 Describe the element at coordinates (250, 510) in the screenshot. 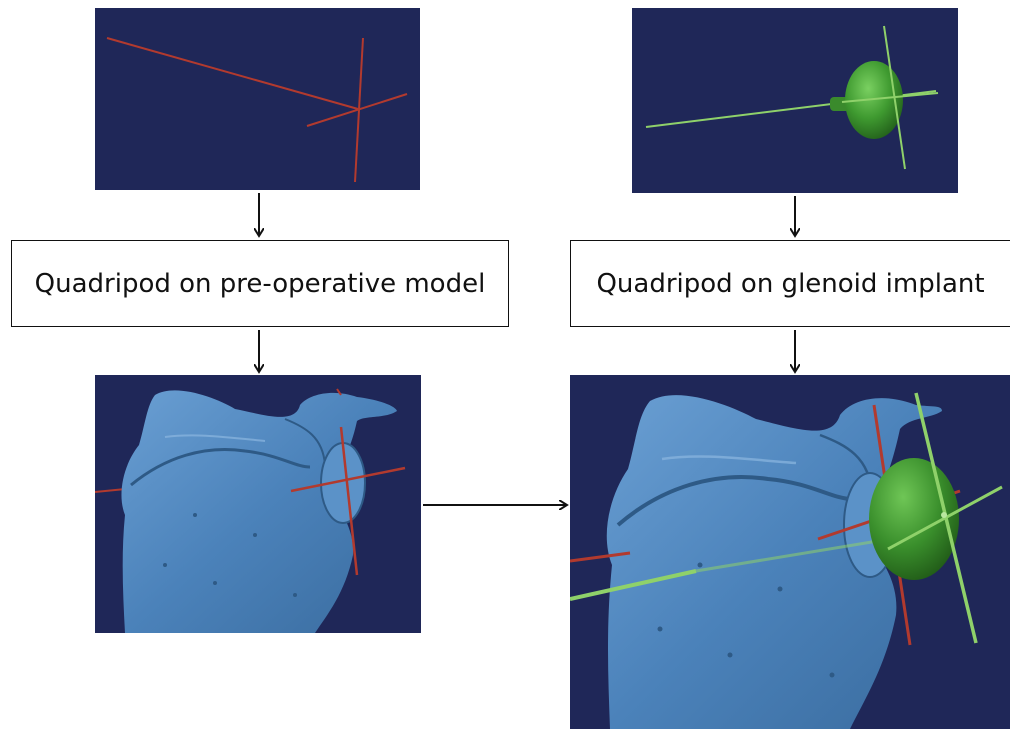

I see `scapula-red-quadripod-icon` at that location.